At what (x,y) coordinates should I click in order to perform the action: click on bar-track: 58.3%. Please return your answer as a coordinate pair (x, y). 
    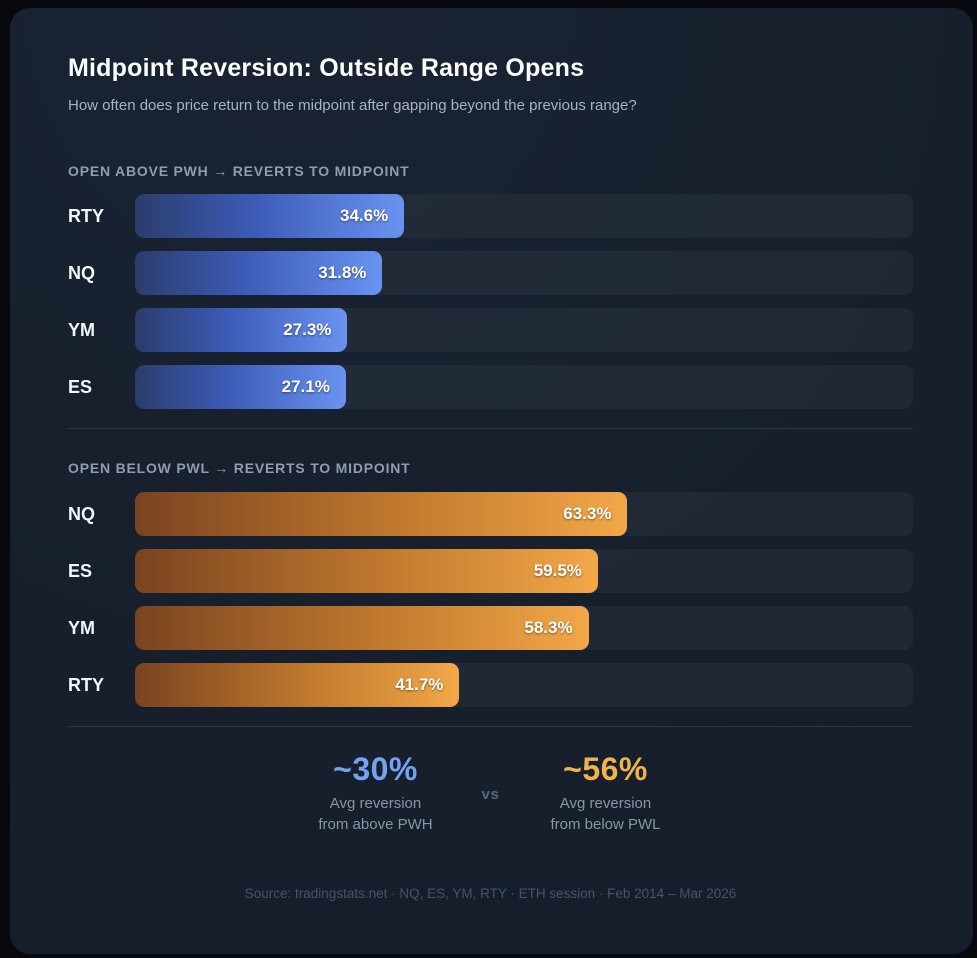
    Looking at the image, I should click on (524, 628).